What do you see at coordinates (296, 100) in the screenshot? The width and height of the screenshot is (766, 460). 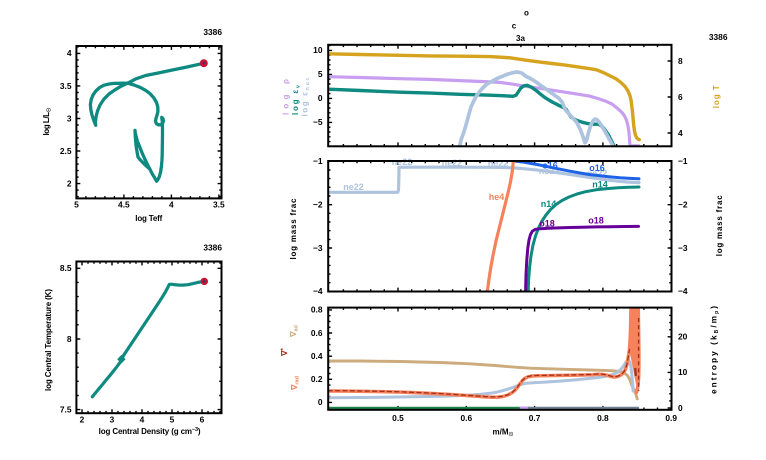 I see `svg-text: log εν` at bounding box center [296, 100].